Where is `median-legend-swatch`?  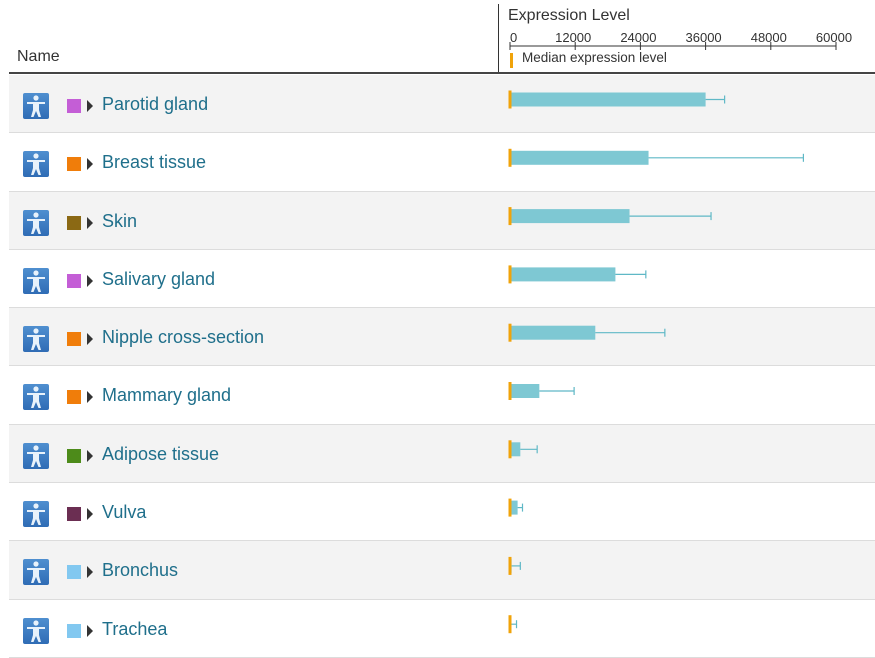 median-legend-swatch is located at coordinates (511, 60).